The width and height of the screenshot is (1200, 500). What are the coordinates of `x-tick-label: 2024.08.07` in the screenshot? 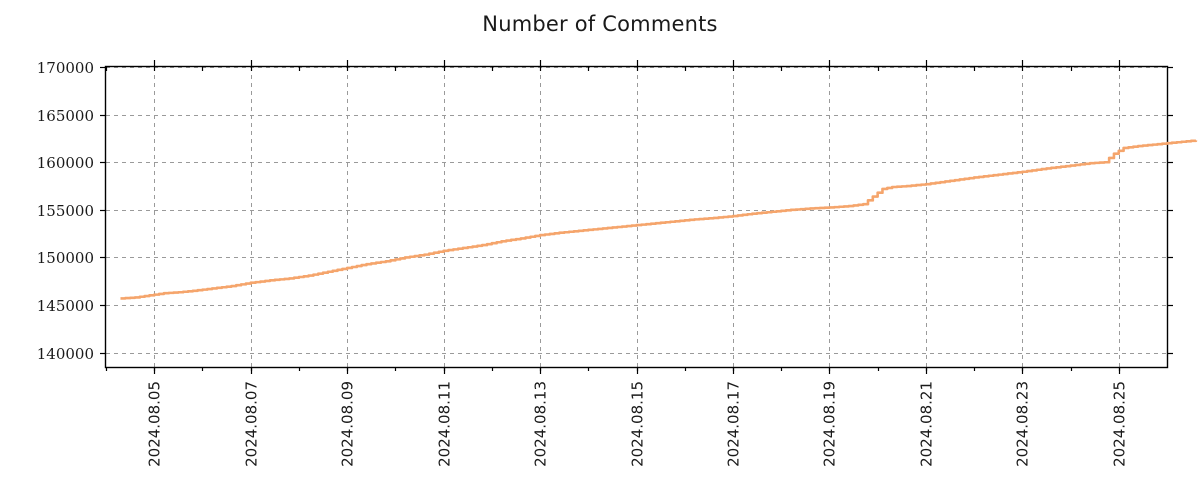 It's located at (252, 424).